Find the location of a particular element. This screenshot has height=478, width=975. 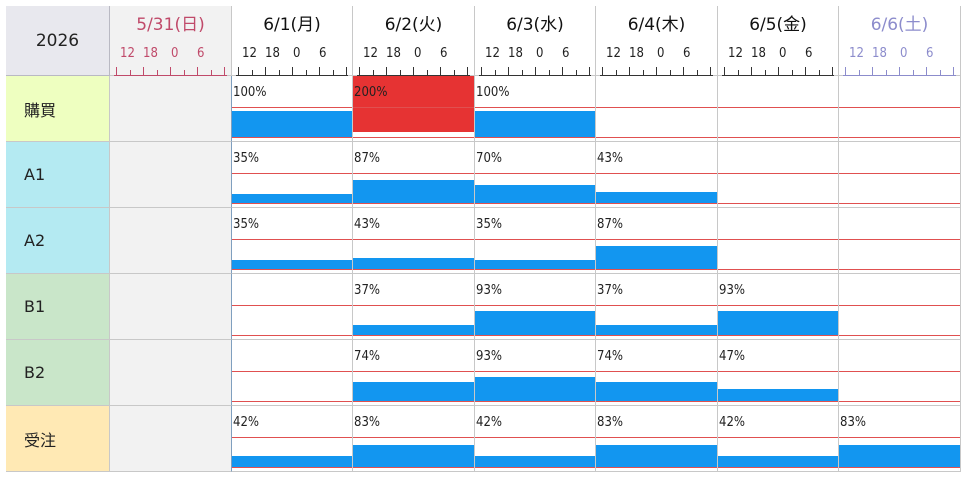

load-percent: 42% is located at coordinates (489, 422).